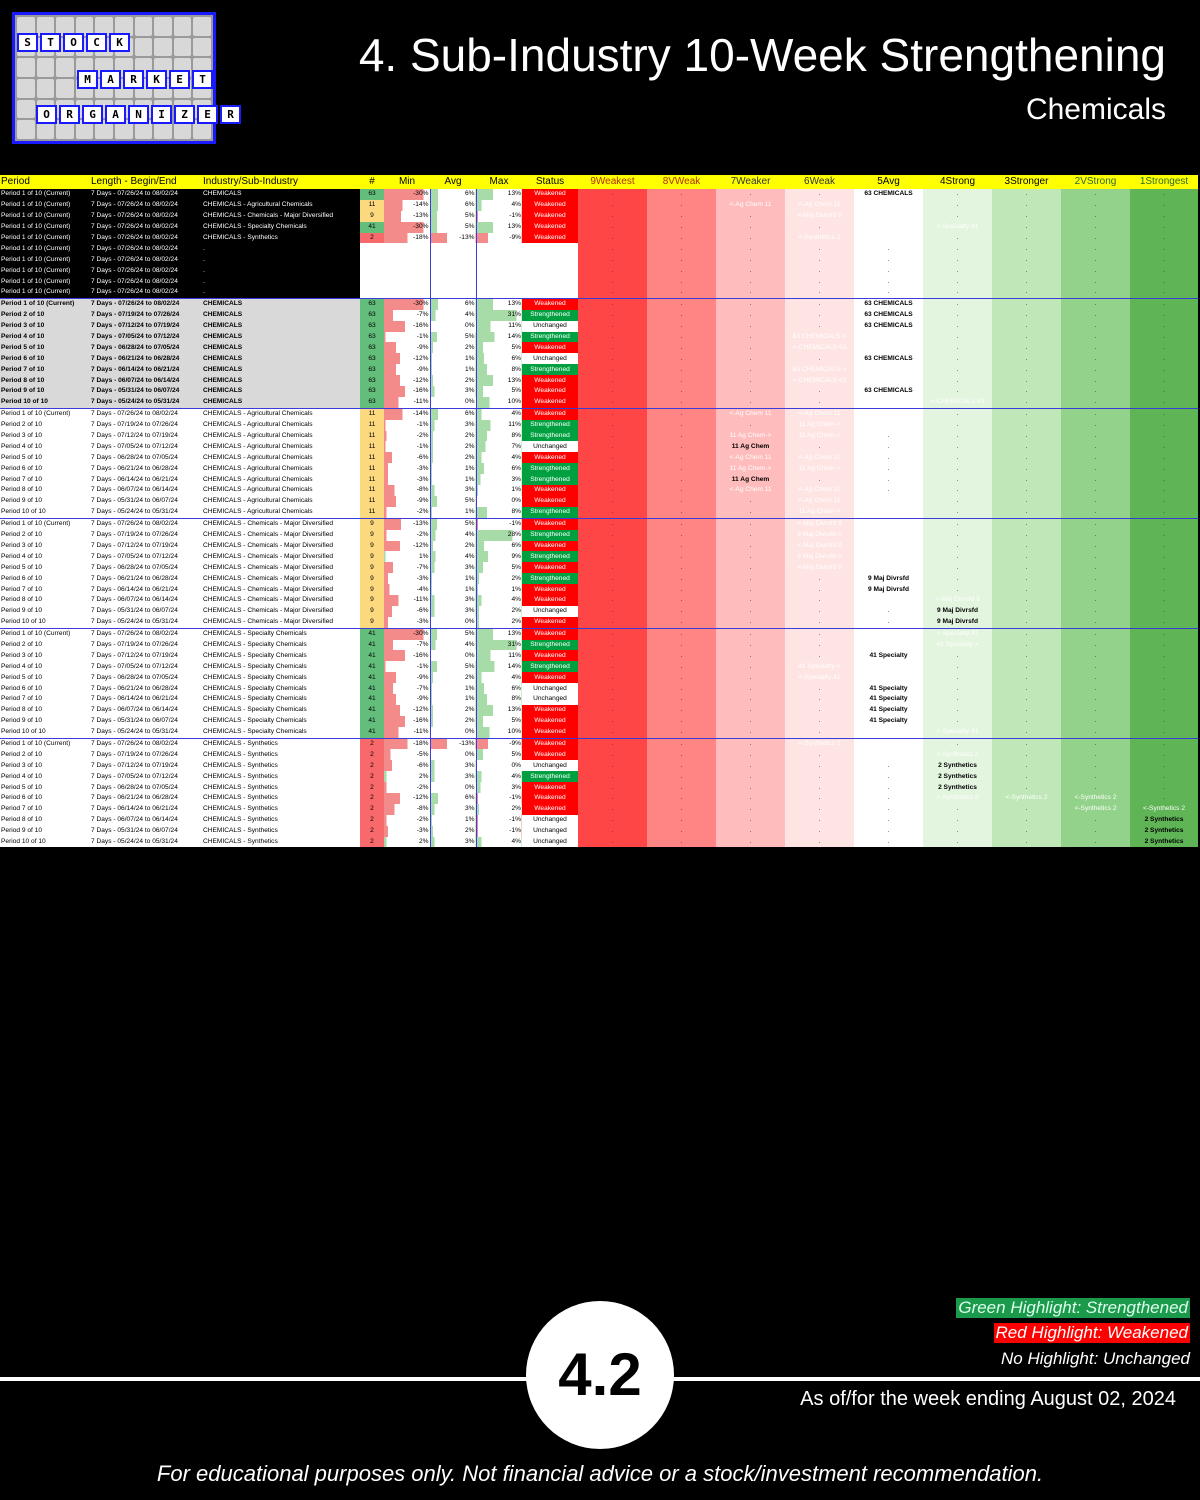 This screenshot has height=1500, width=1200. Describe the element at coordinates (407, 589) in the screenshot. I see `min-cell: -4%` at that location.